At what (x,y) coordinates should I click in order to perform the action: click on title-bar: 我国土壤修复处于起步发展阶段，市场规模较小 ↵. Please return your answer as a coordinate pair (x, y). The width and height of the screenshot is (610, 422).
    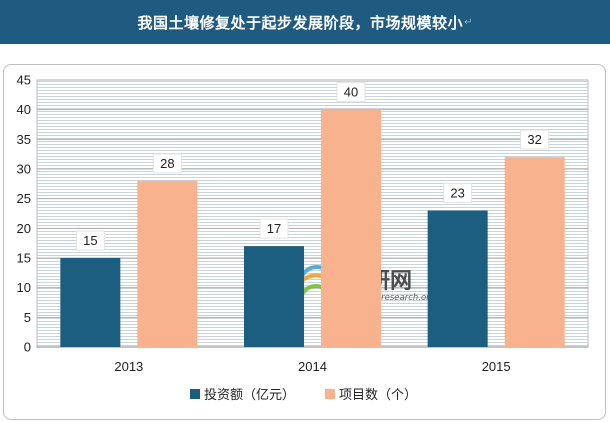
    Looking at the image, I should click on (305, 22).